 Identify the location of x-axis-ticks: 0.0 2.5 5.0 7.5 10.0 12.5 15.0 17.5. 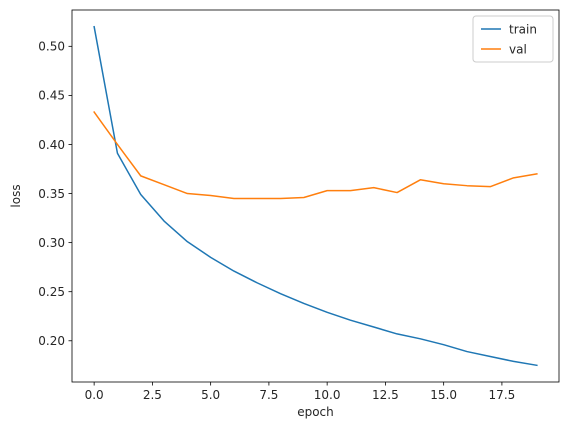
(300, 392).